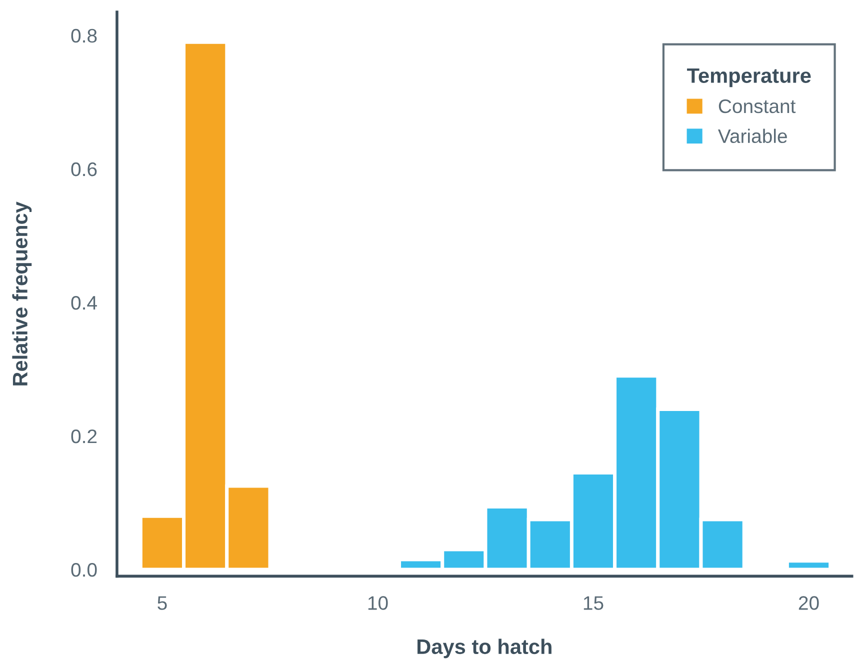 Image resolution: width=857 pixels, height=670 pixels. Describe the element at coordinates (594, 603) in the screenshot. I see `x-tick-label: 15` at that location.